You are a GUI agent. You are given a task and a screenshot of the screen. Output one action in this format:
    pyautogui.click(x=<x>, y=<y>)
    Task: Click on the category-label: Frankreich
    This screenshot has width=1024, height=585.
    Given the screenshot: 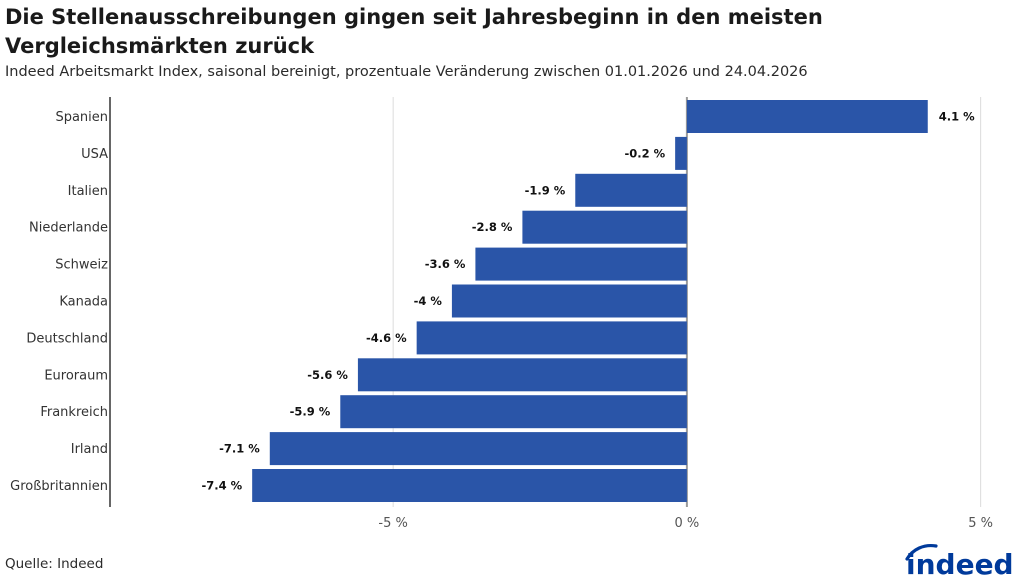 What is the action you would take?
    pyautogui.click(x=74, y=412)
    